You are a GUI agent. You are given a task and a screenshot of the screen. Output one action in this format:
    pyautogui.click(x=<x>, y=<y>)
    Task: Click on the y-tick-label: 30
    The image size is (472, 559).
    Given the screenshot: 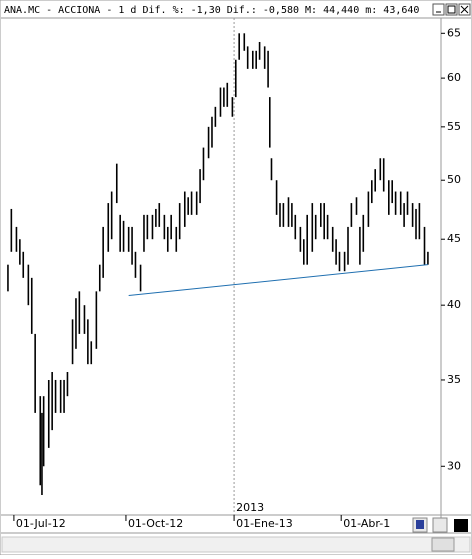 What is the action you would take?
    pyautogui.click(x=454, y=465)
    